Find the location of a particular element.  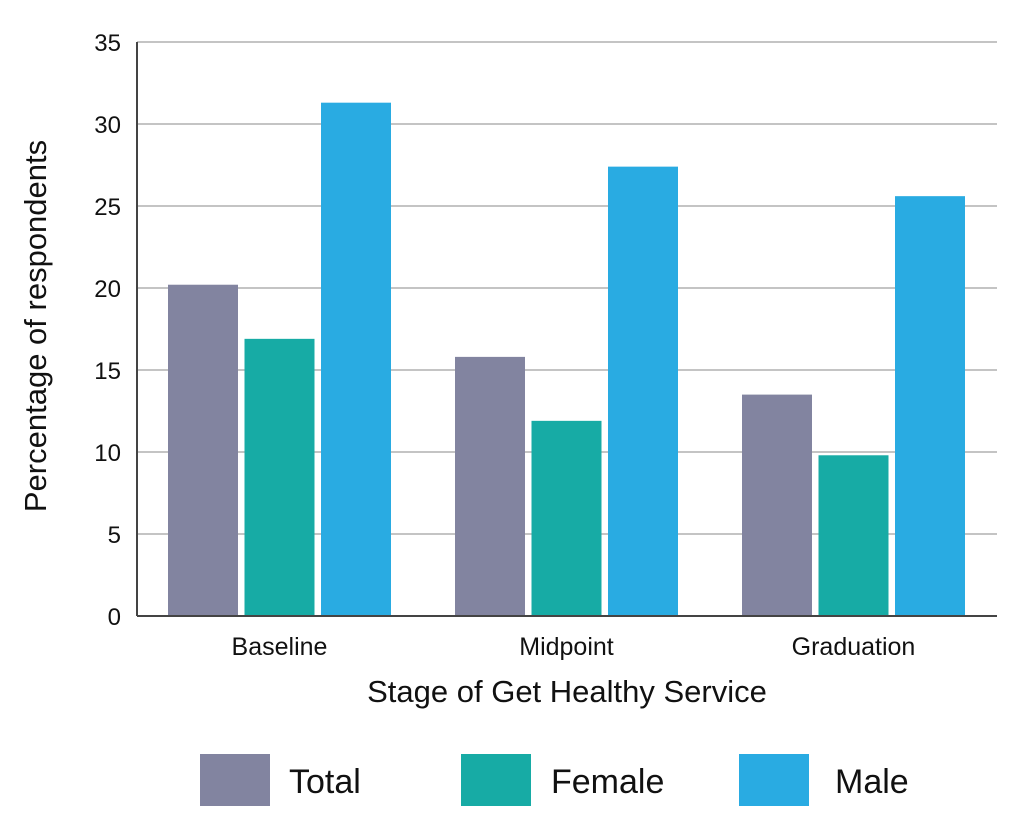

x-axis-title: Stage of Get Healthy Service is located at coordinates (567, 691).